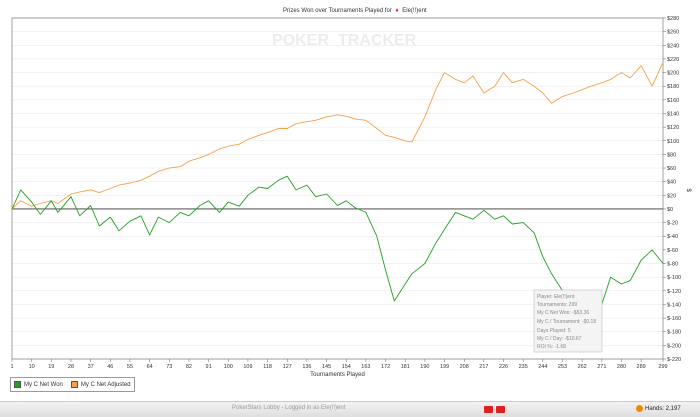  I want to click on y-tick-label: $-140, so click(674, 305).